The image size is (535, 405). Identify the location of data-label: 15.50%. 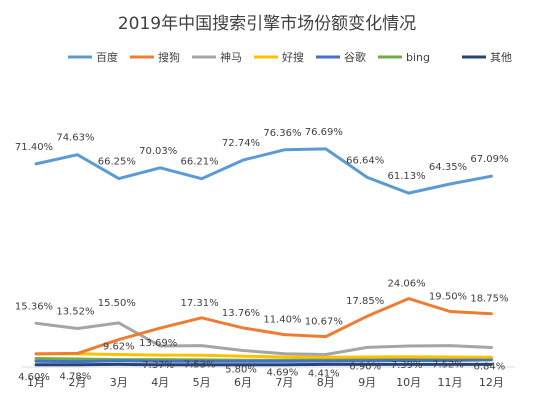
(117, 303).